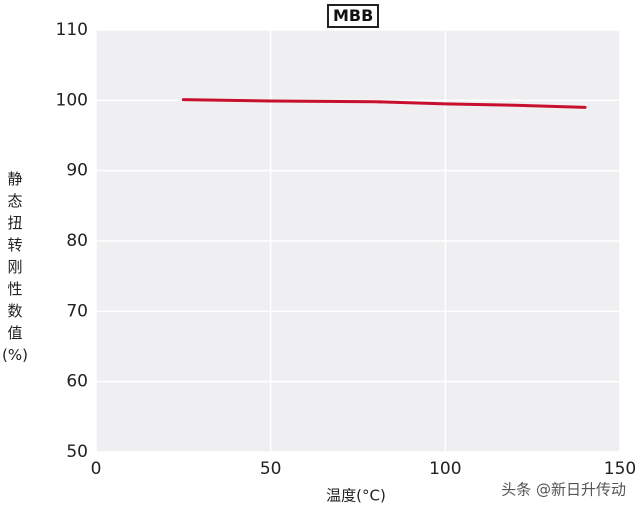 The height and width of the screenshot is (511, 640). Describe the element at coordinates (384, 103) in the screenshot. I see `line` at that location.